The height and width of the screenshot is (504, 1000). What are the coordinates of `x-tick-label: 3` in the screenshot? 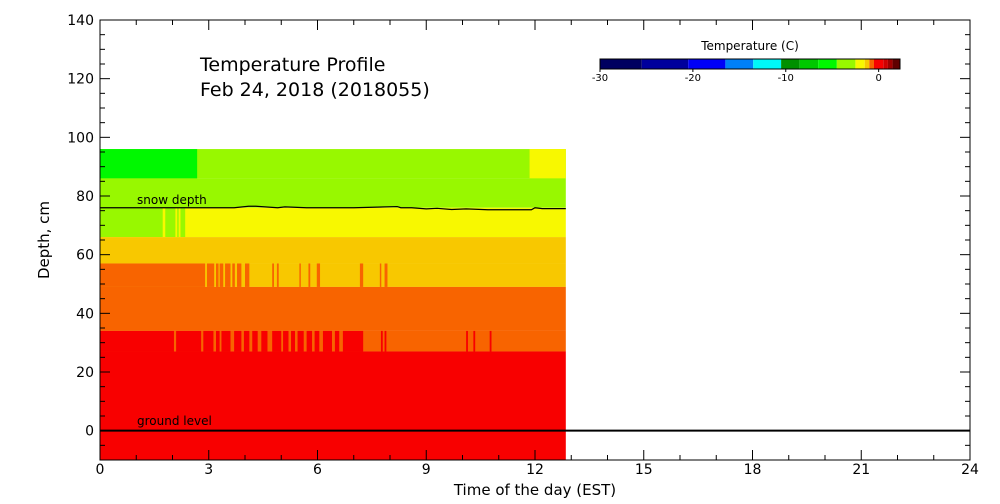 It's located at (208, 470).